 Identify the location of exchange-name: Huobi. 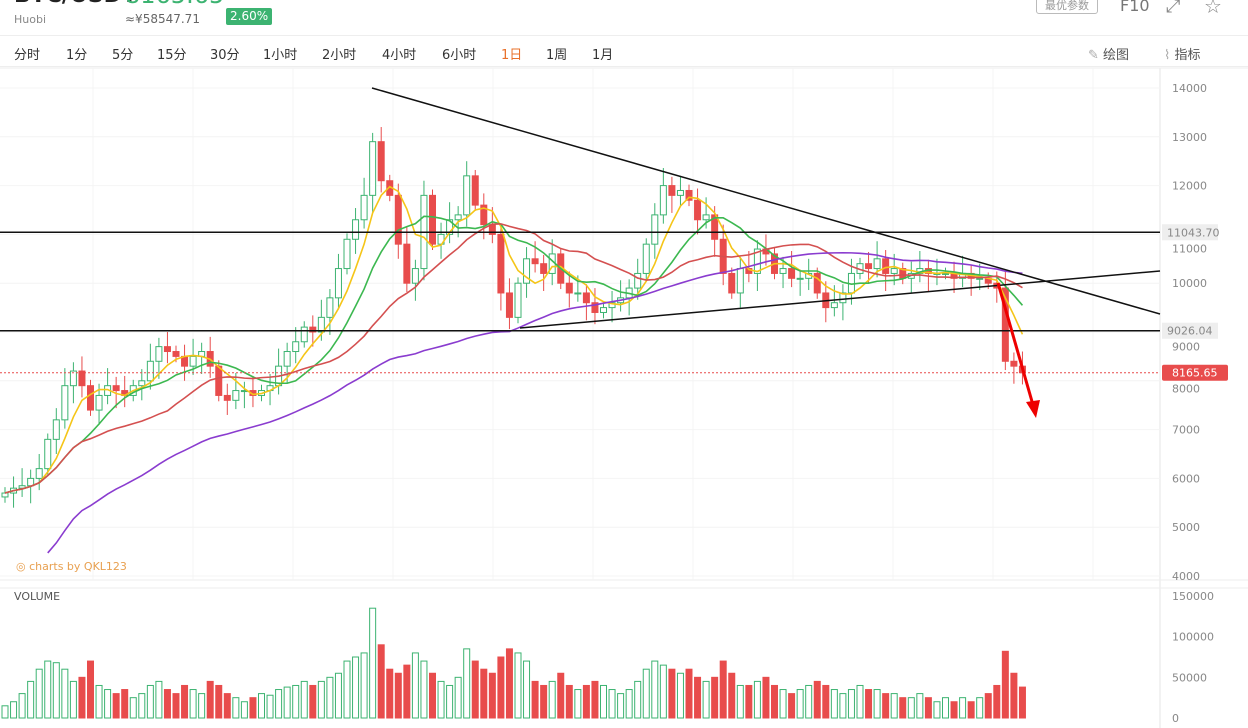
(30, 19).